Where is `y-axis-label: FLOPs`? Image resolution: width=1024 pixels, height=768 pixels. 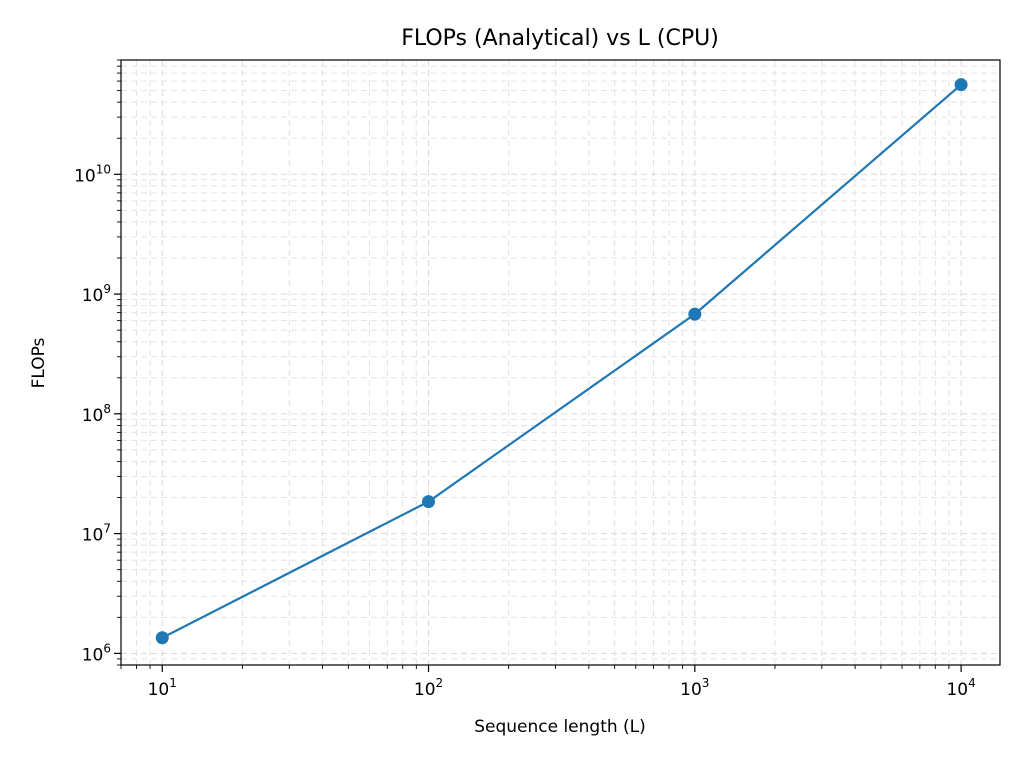 y-axis-label: FLOPs is located at coordinates (39, 362).